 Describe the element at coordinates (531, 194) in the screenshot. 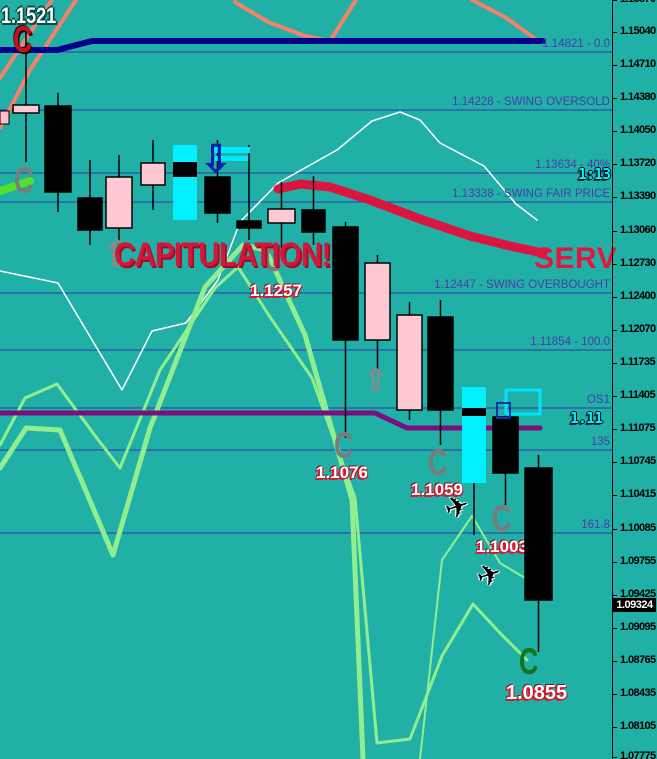

I see `level-label: 1.13338 - SWING FAIR PRICE` at that location.